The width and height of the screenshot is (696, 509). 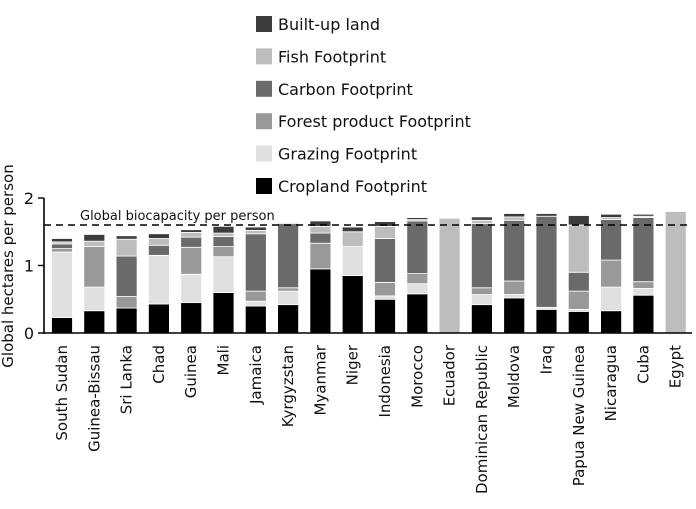 What do you see at coordinates (255, 228) in the screenshot?
I see `bar-jamaica-built-up-land` at bounding box center [255, 228].